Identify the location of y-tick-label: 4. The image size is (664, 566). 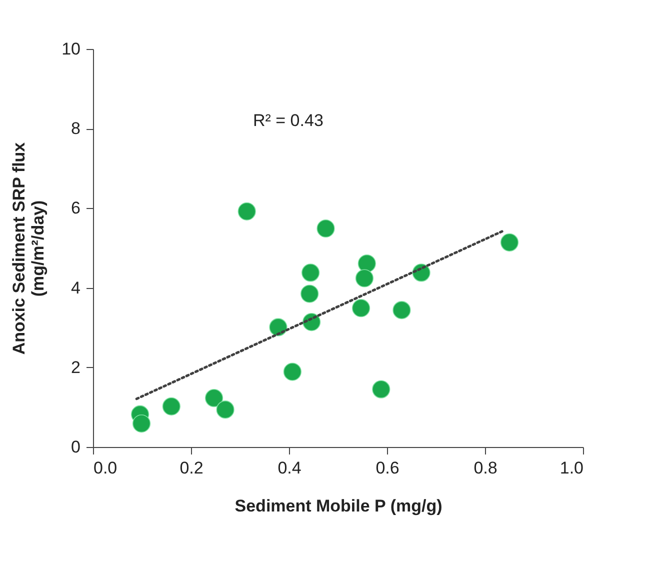
(75, 288).